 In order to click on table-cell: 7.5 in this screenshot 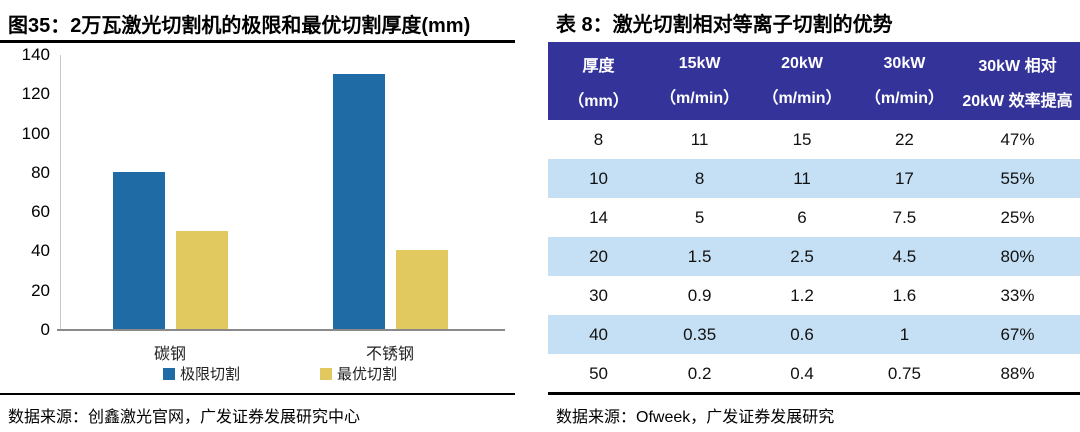, I will do `click(904, 217)`.